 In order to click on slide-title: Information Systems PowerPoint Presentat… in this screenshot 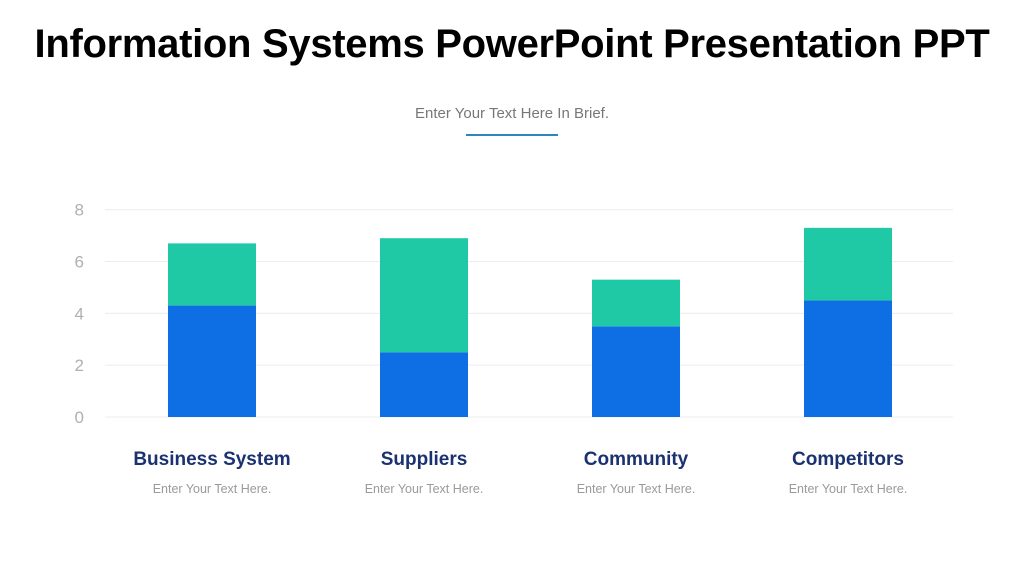, I will do `click(512, 44)`.